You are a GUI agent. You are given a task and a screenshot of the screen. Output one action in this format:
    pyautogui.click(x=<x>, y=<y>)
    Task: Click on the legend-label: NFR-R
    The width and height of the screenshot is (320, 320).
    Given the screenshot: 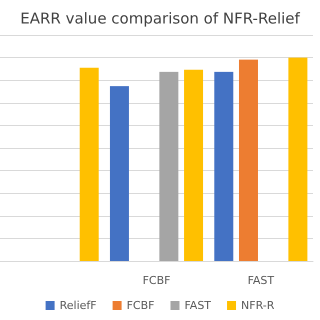 What is the action you would take?
    pyautogui.click(x=258, y=305)
    